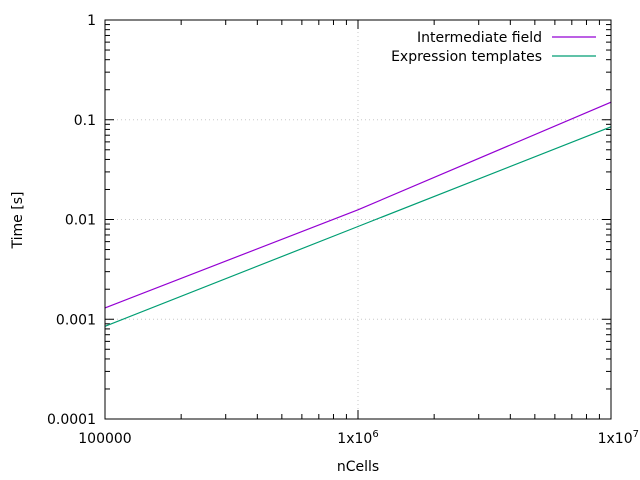  I want to click on y-tick-labels: 0.0001 0.001 0.01 0.1 1, so click(71, 220).